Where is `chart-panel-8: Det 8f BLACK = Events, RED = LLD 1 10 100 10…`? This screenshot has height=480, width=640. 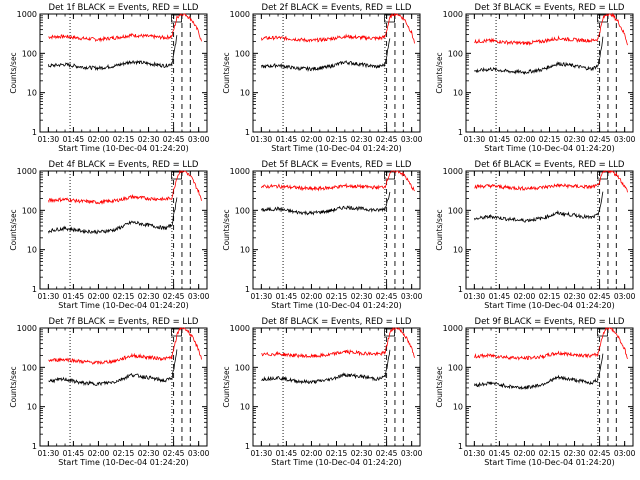 chart-panel-8: Det 8f BLACK = Events, RED = LLD 1 10 100 10… is located at coordinates (322, 392).